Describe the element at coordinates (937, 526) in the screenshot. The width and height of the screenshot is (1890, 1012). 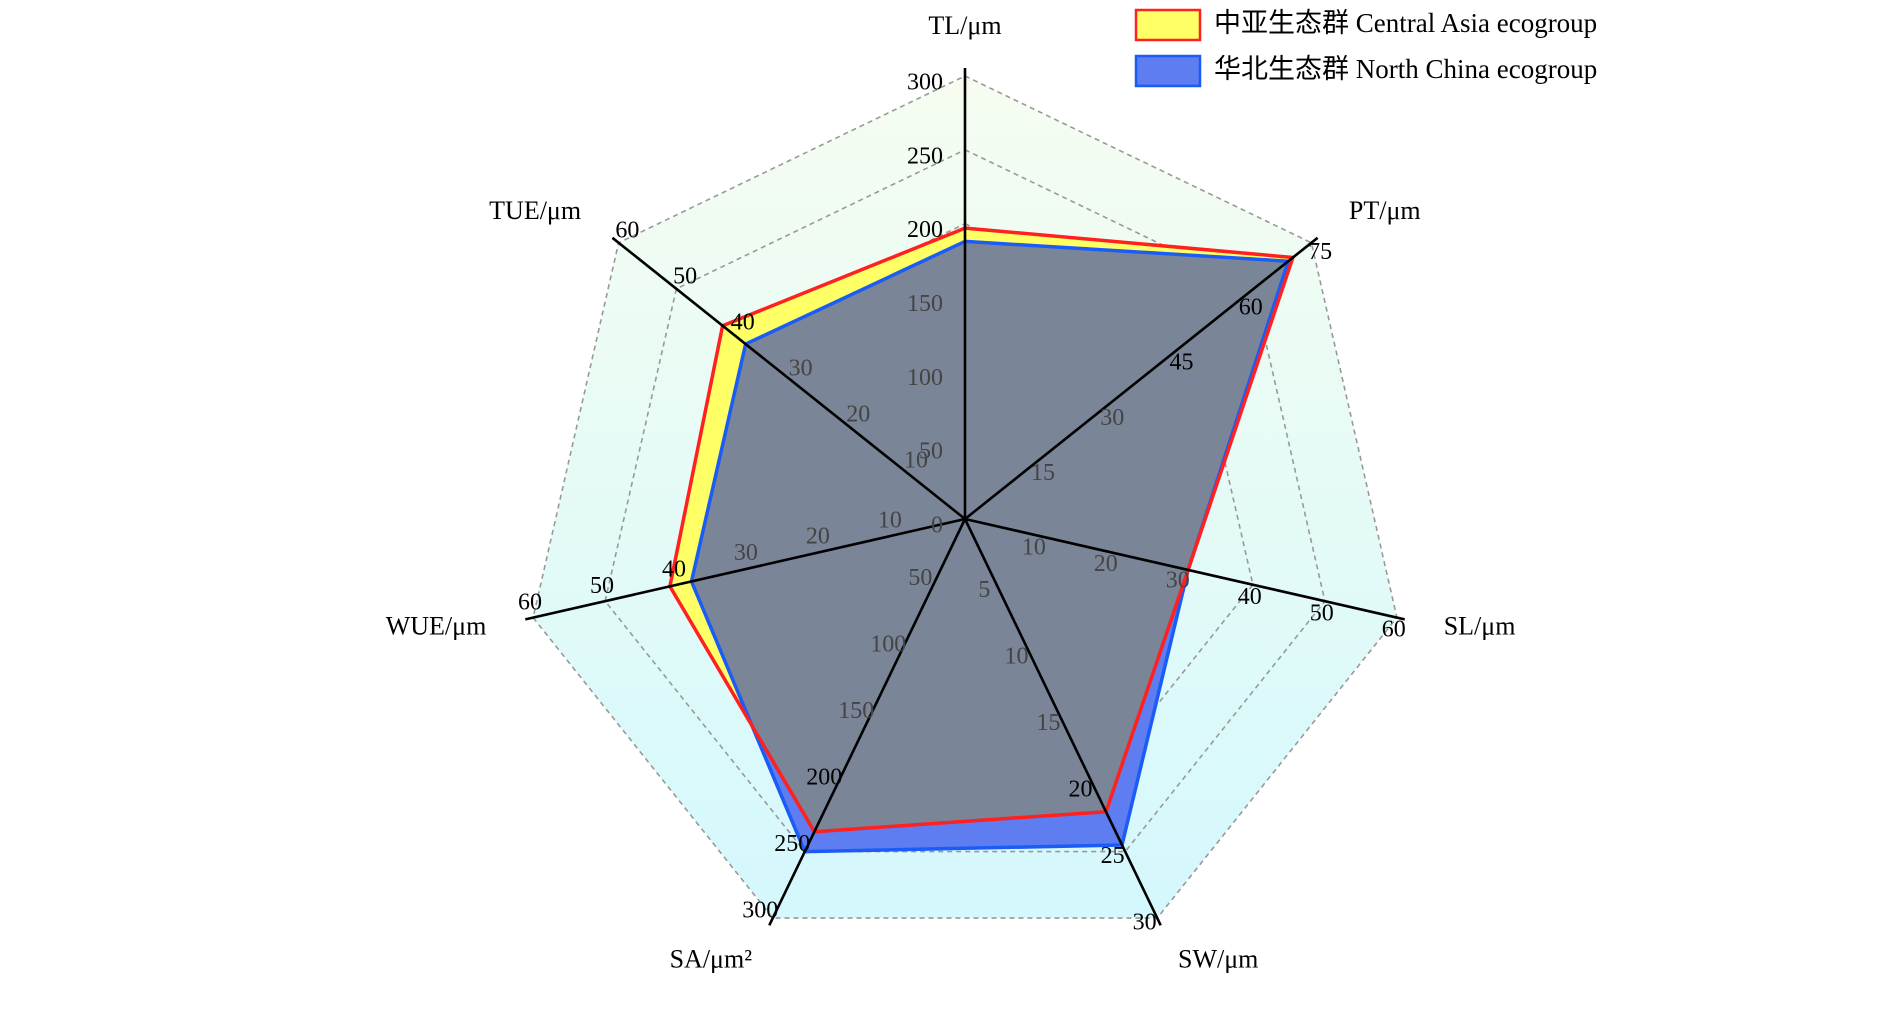
I see `tick-label: 0` at that location.